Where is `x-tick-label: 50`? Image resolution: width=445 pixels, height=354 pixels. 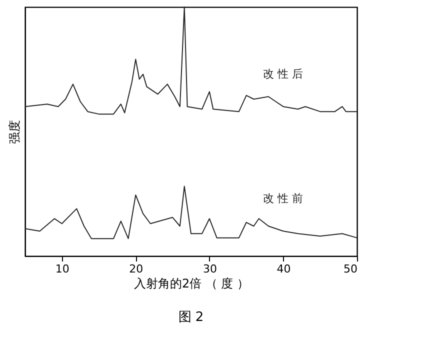 x-tick-label: 50 is located at coordinates (351, 269).